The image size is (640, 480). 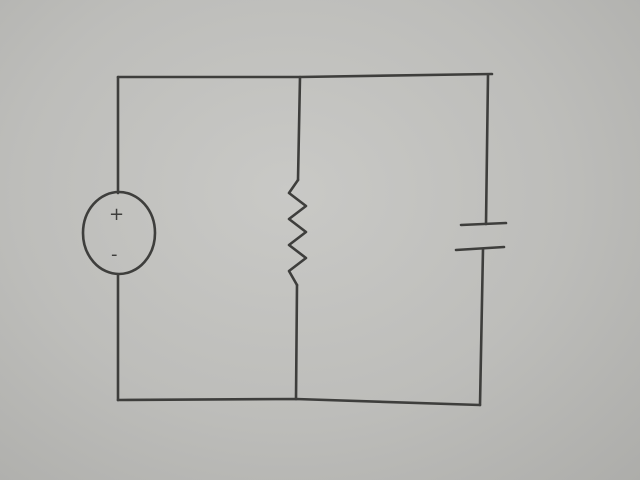 What do you see at coordinates (481, 327) in the screenshot?
I see `capacitor-wire-bottom` at bounding box center [481, 327].